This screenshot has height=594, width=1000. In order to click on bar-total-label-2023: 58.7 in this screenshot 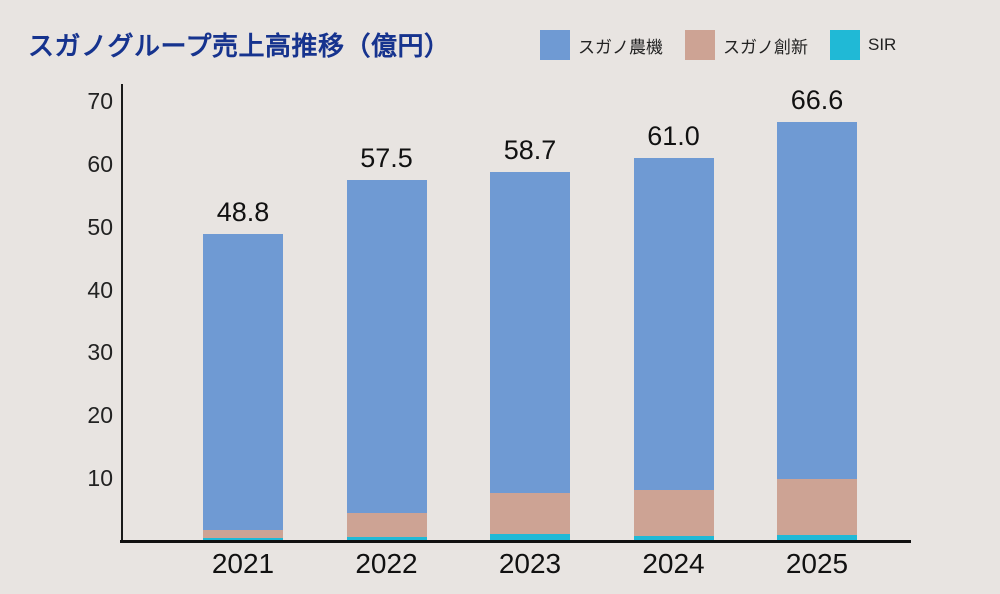, I will do `click(530, 150)`.